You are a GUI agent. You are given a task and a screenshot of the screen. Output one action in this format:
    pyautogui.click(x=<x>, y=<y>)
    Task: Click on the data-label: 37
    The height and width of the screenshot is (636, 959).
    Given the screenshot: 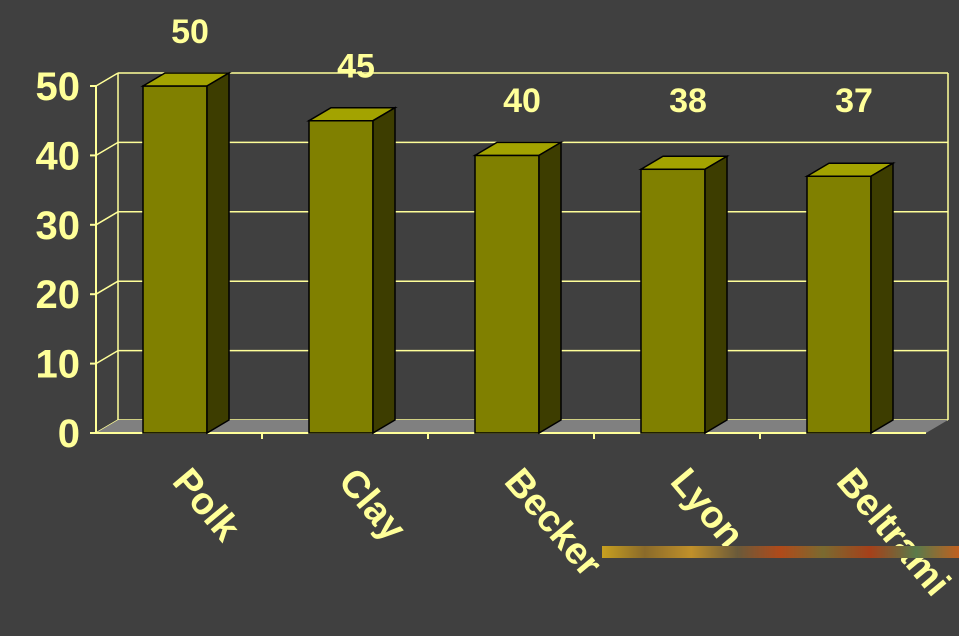 What is the action you would take?
    pyautogui.click(x=854, y=101)
    